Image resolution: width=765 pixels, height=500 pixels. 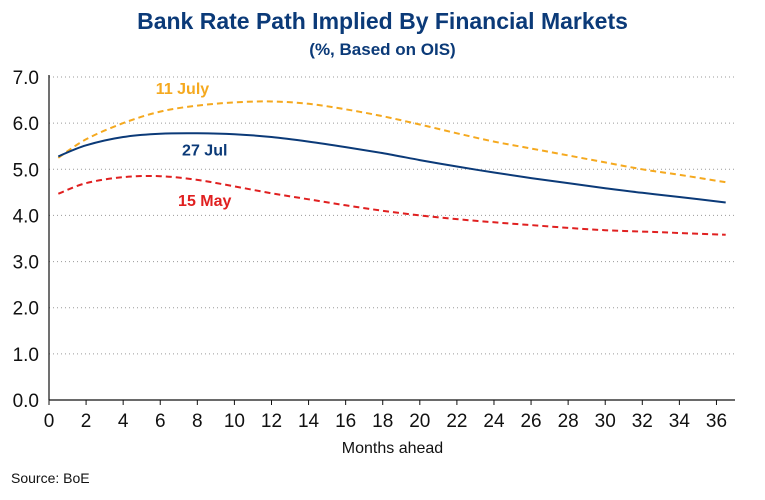 I want to click on y-tick-label: 0.0, so click(x=26, y=401).